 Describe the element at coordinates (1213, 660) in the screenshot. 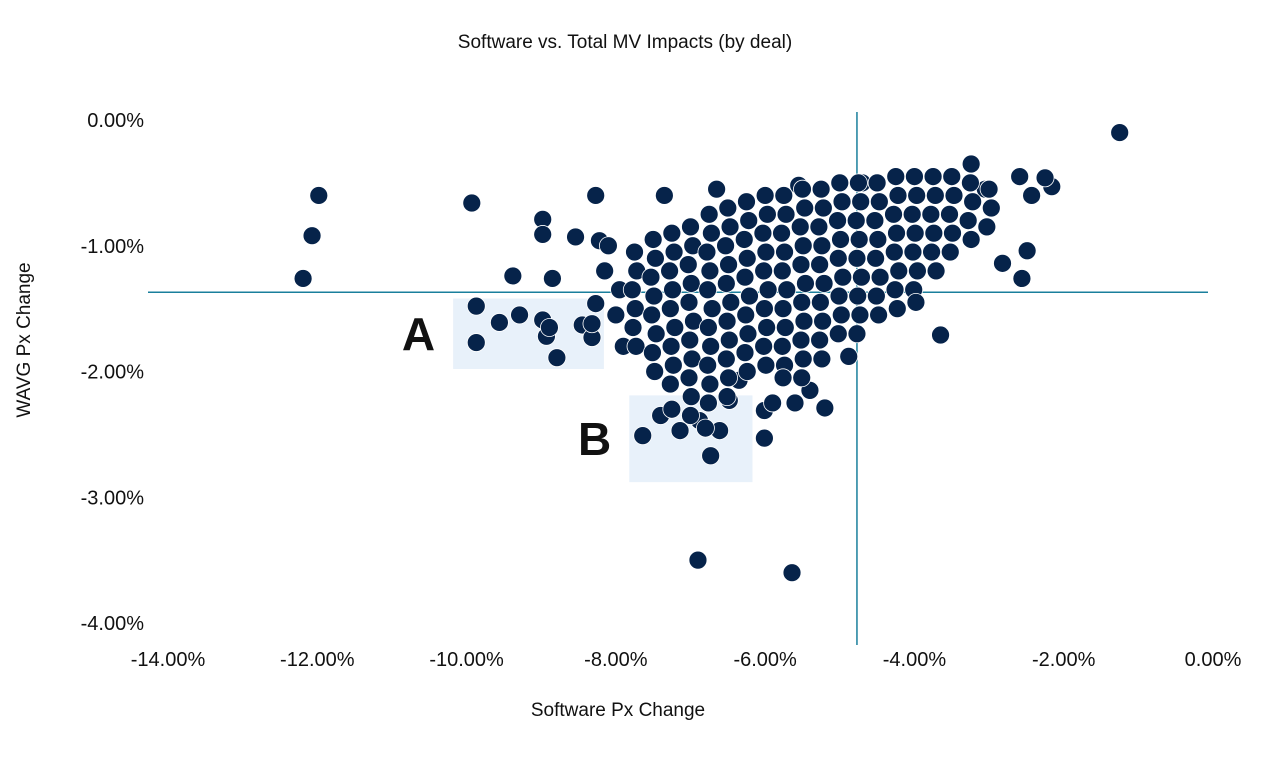

I see `x-tick-label: 0.00%` at that location.